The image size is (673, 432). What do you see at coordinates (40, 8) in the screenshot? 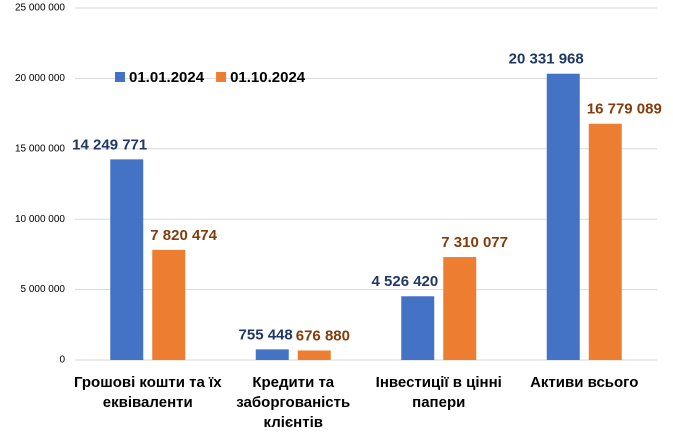
I see `y-tick-label: 25 000 000` at bounding box center [40, 8].